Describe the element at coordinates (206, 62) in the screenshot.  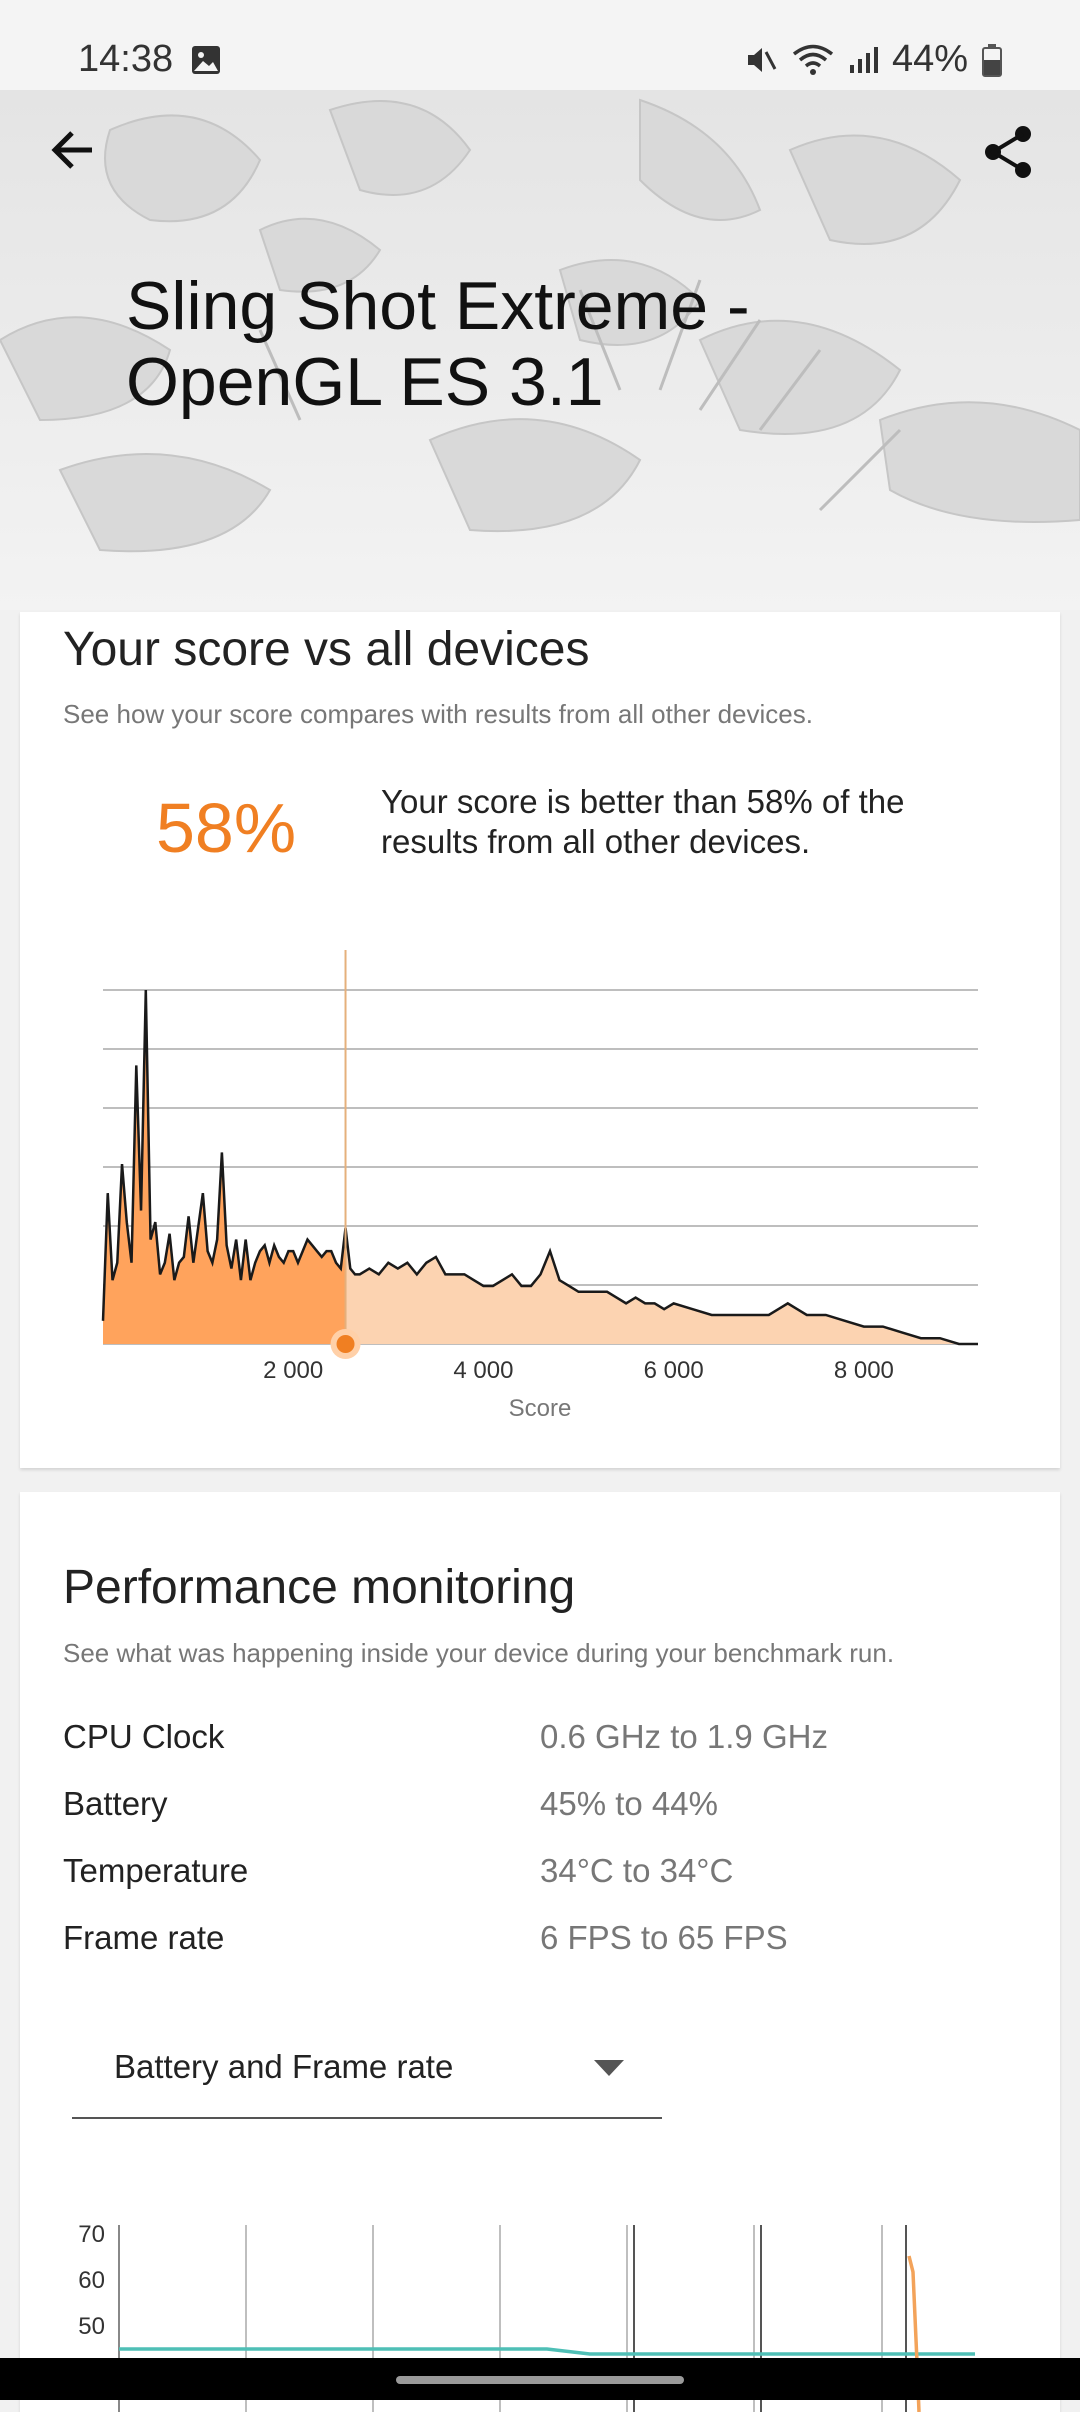
I see `gallery-icon` at that location.